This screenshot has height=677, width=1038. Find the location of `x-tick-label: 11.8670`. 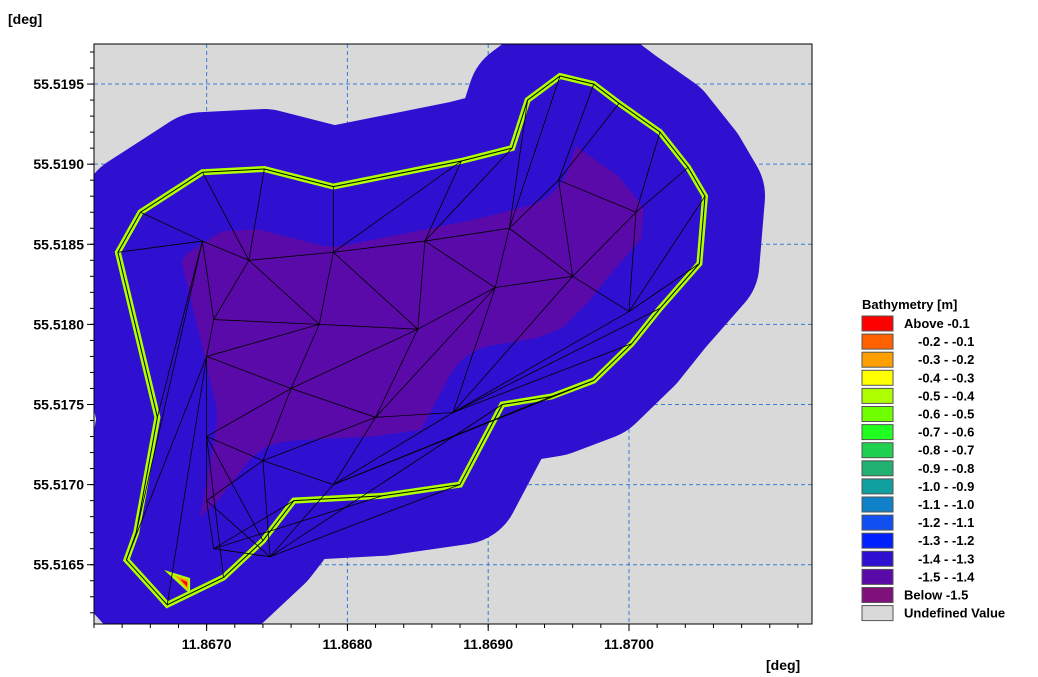

x-tick-label: 11.8670 is located at coordinates (207, 644).